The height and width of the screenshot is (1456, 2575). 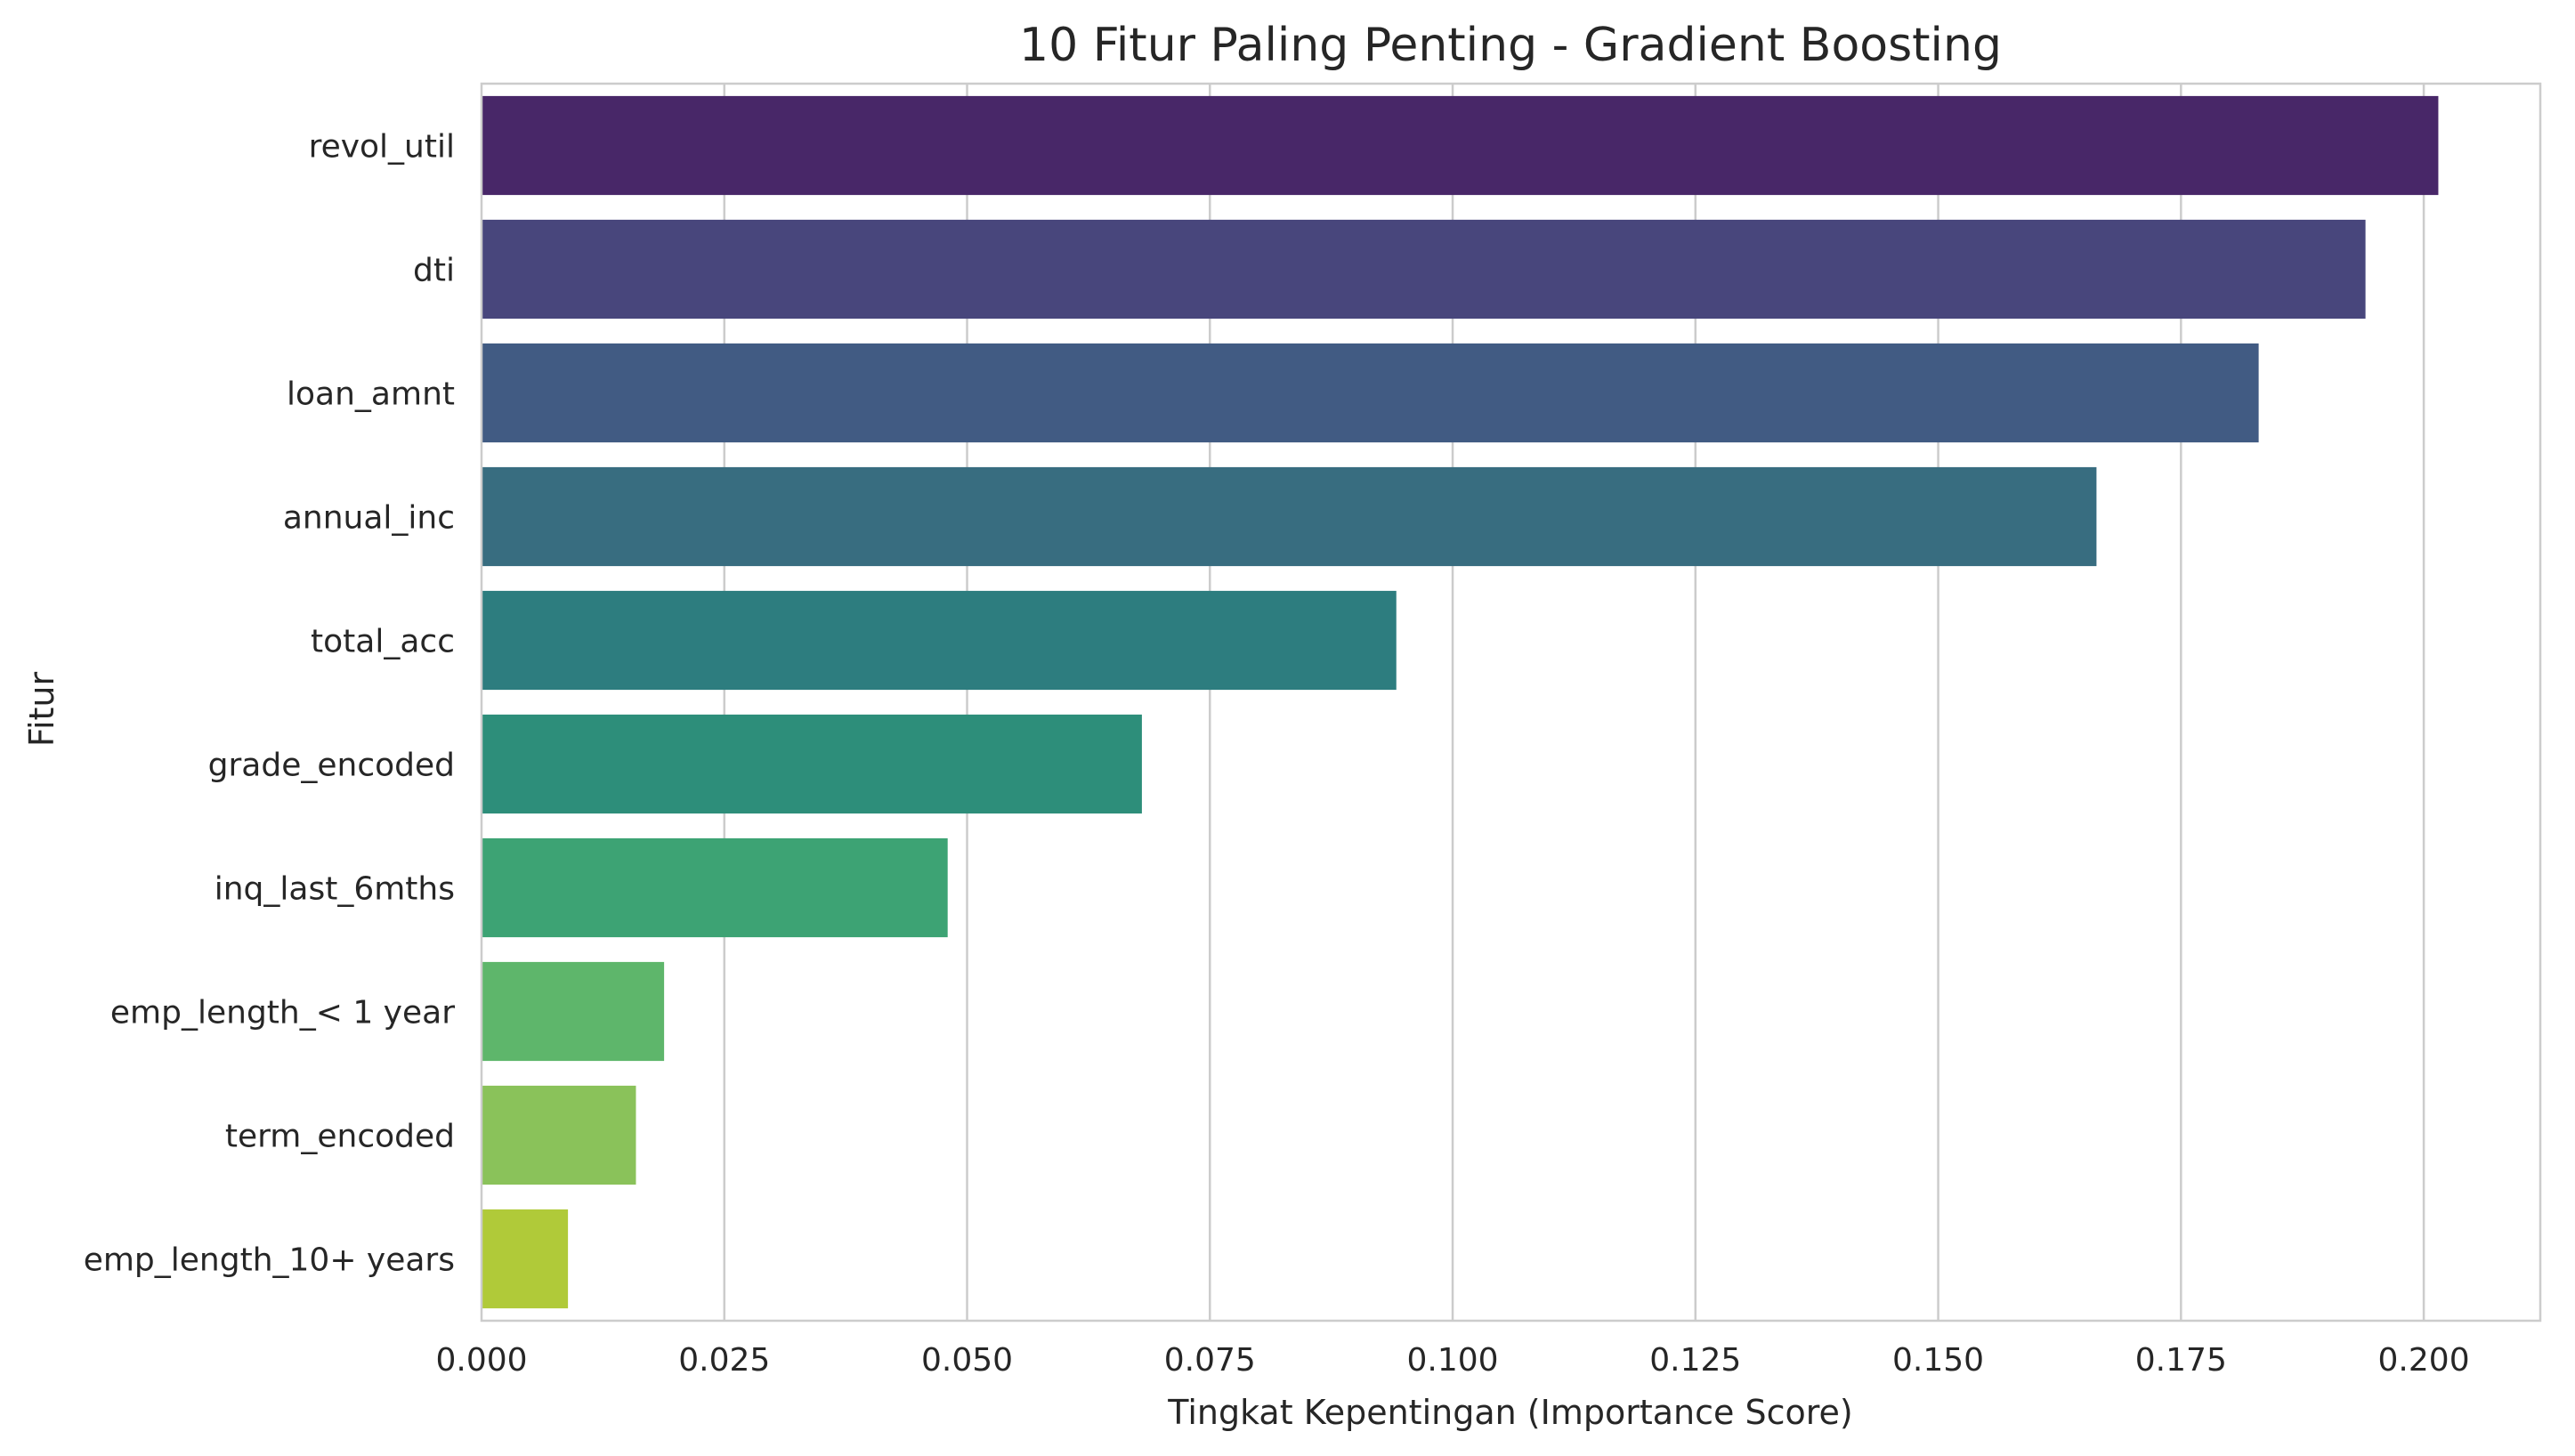 What do you see at coordinates (1509, 1412) in the screenshot?
I see `x-axis-label: Tingkat Kepentingan (Importance Score)` at bounding box center [1509, 1412].